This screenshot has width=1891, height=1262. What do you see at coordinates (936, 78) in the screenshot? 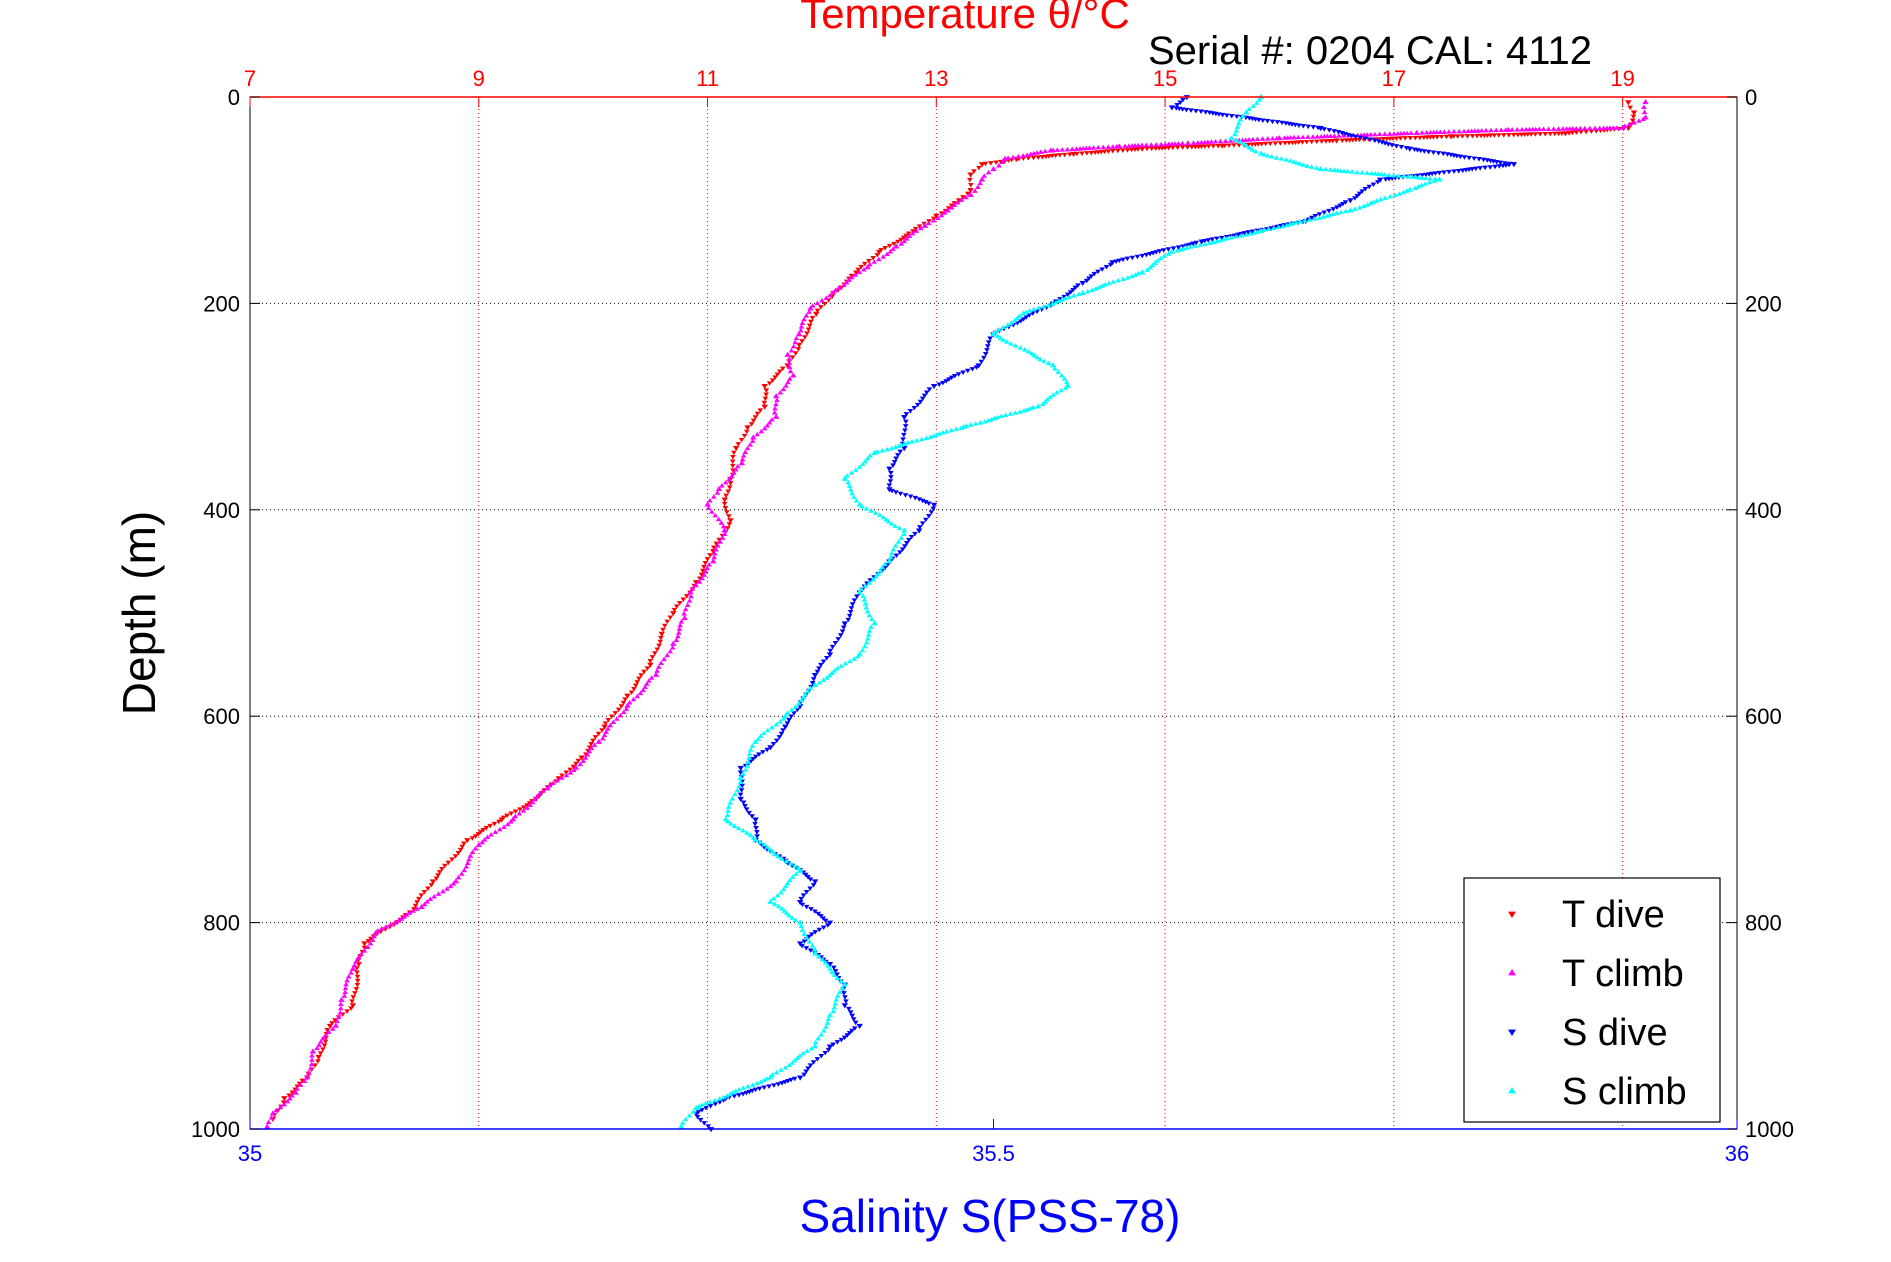
I see `temperature-tick-label: 13` at bounding box center [936, 78].